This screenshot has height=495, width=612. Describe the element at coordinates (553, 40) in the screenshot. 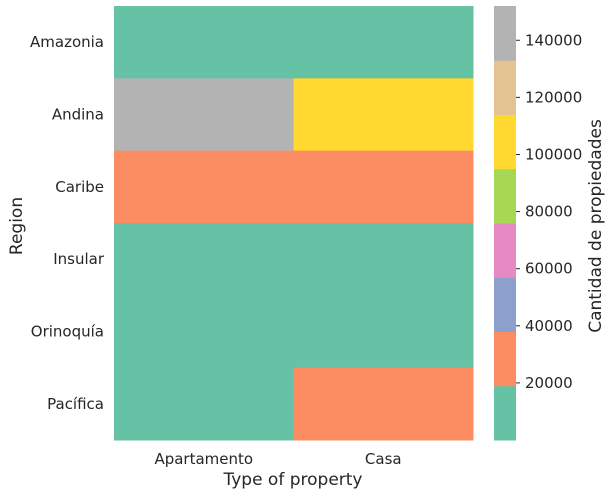

I see `colorbar-tick-140000: 140000` at that location.